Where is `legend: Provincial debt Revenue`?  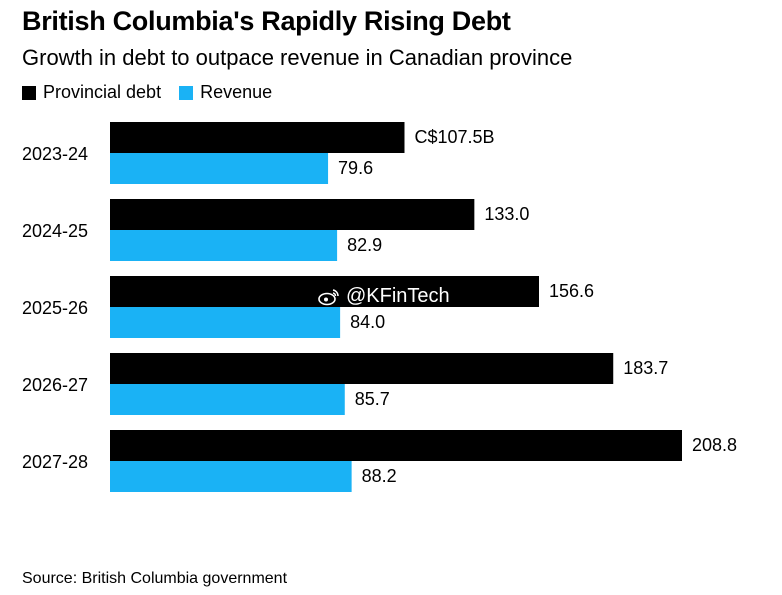 legend: Provincial debt Revenue is located at coordinates (147, 92).